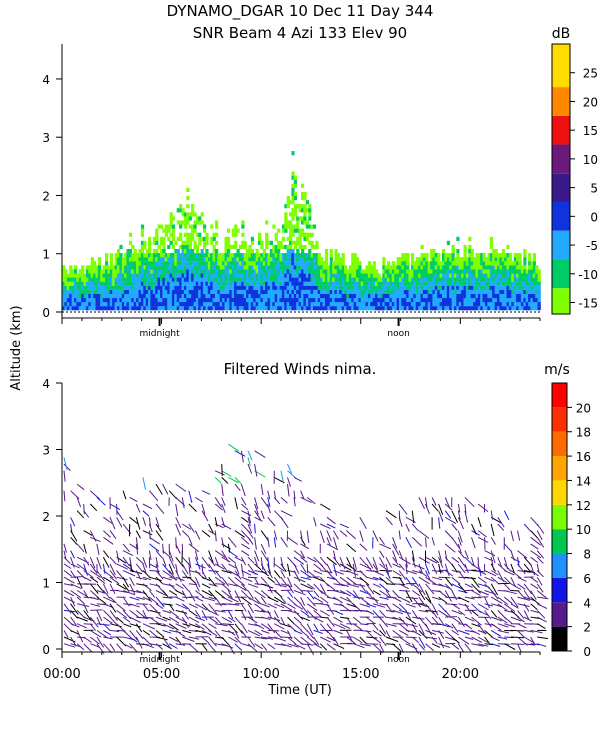 The image size is (600, 750). Describe the element at coordinates (301, 321) in the screenshot. I see `snr-x-ticks` at that location.